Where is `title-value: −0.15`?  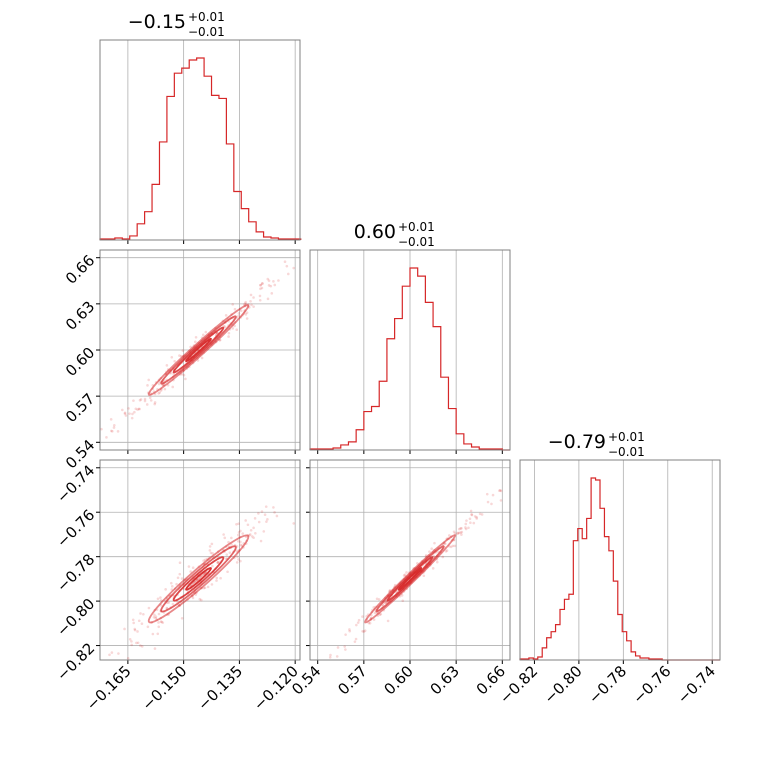
title-value: −0.15 is located at coordinates (157, 22).